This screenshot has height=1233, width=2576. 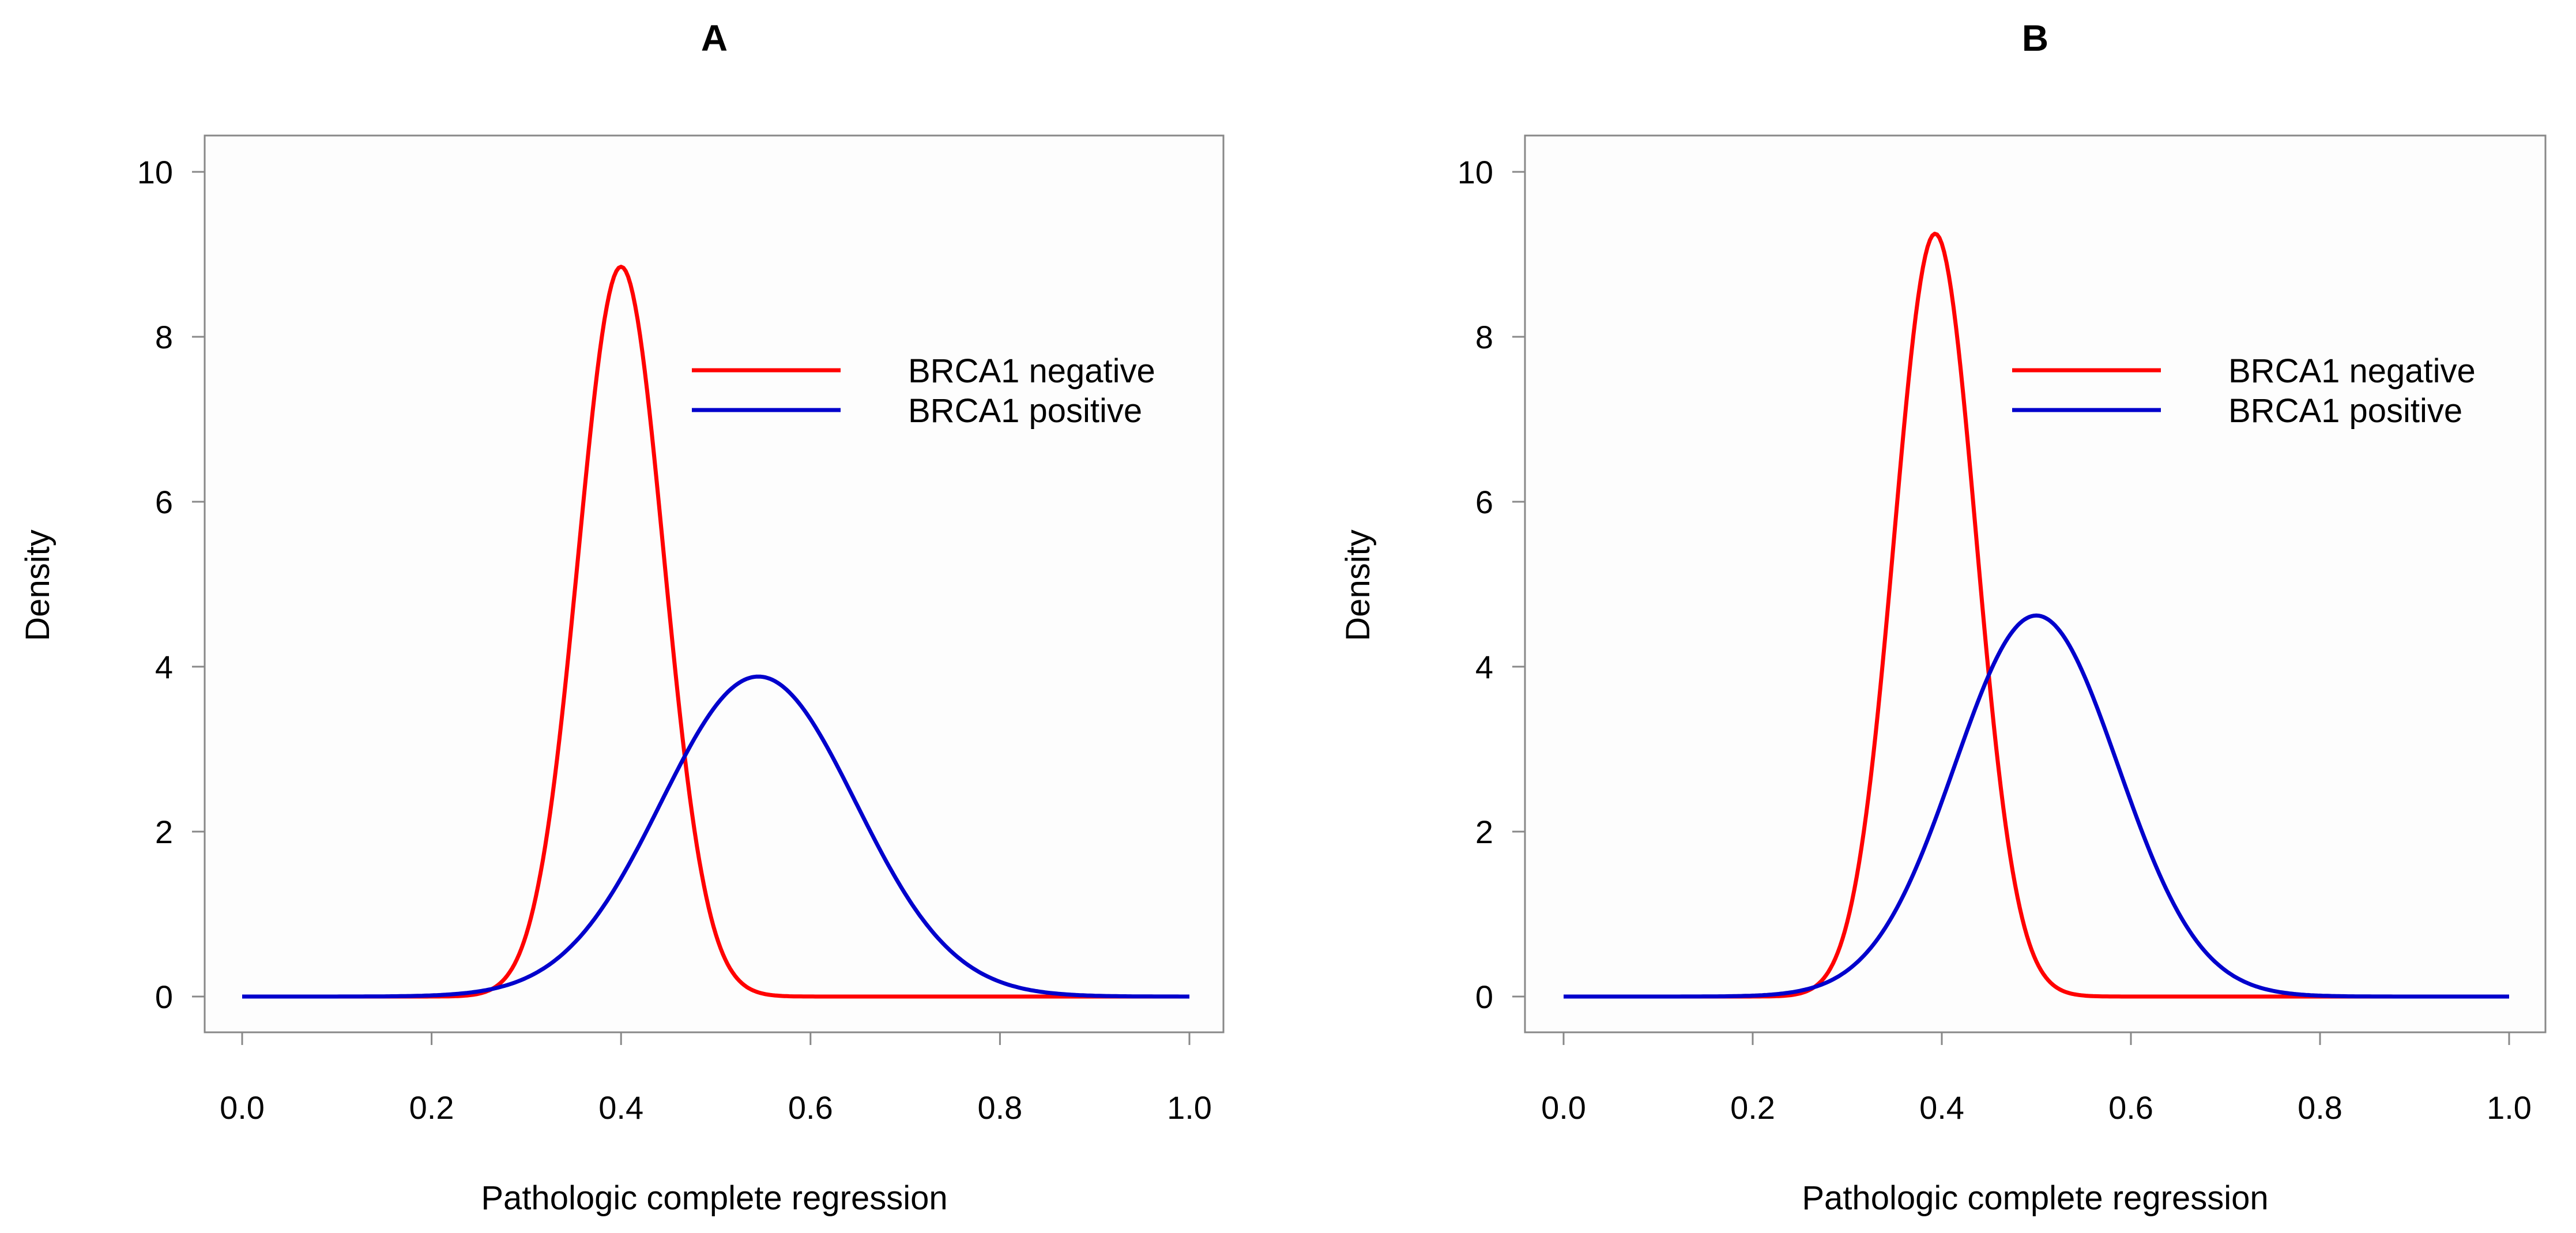 I want to click on panel-b-legend-positive-label: BRCA1 positive, so click(x=2345, y=411).